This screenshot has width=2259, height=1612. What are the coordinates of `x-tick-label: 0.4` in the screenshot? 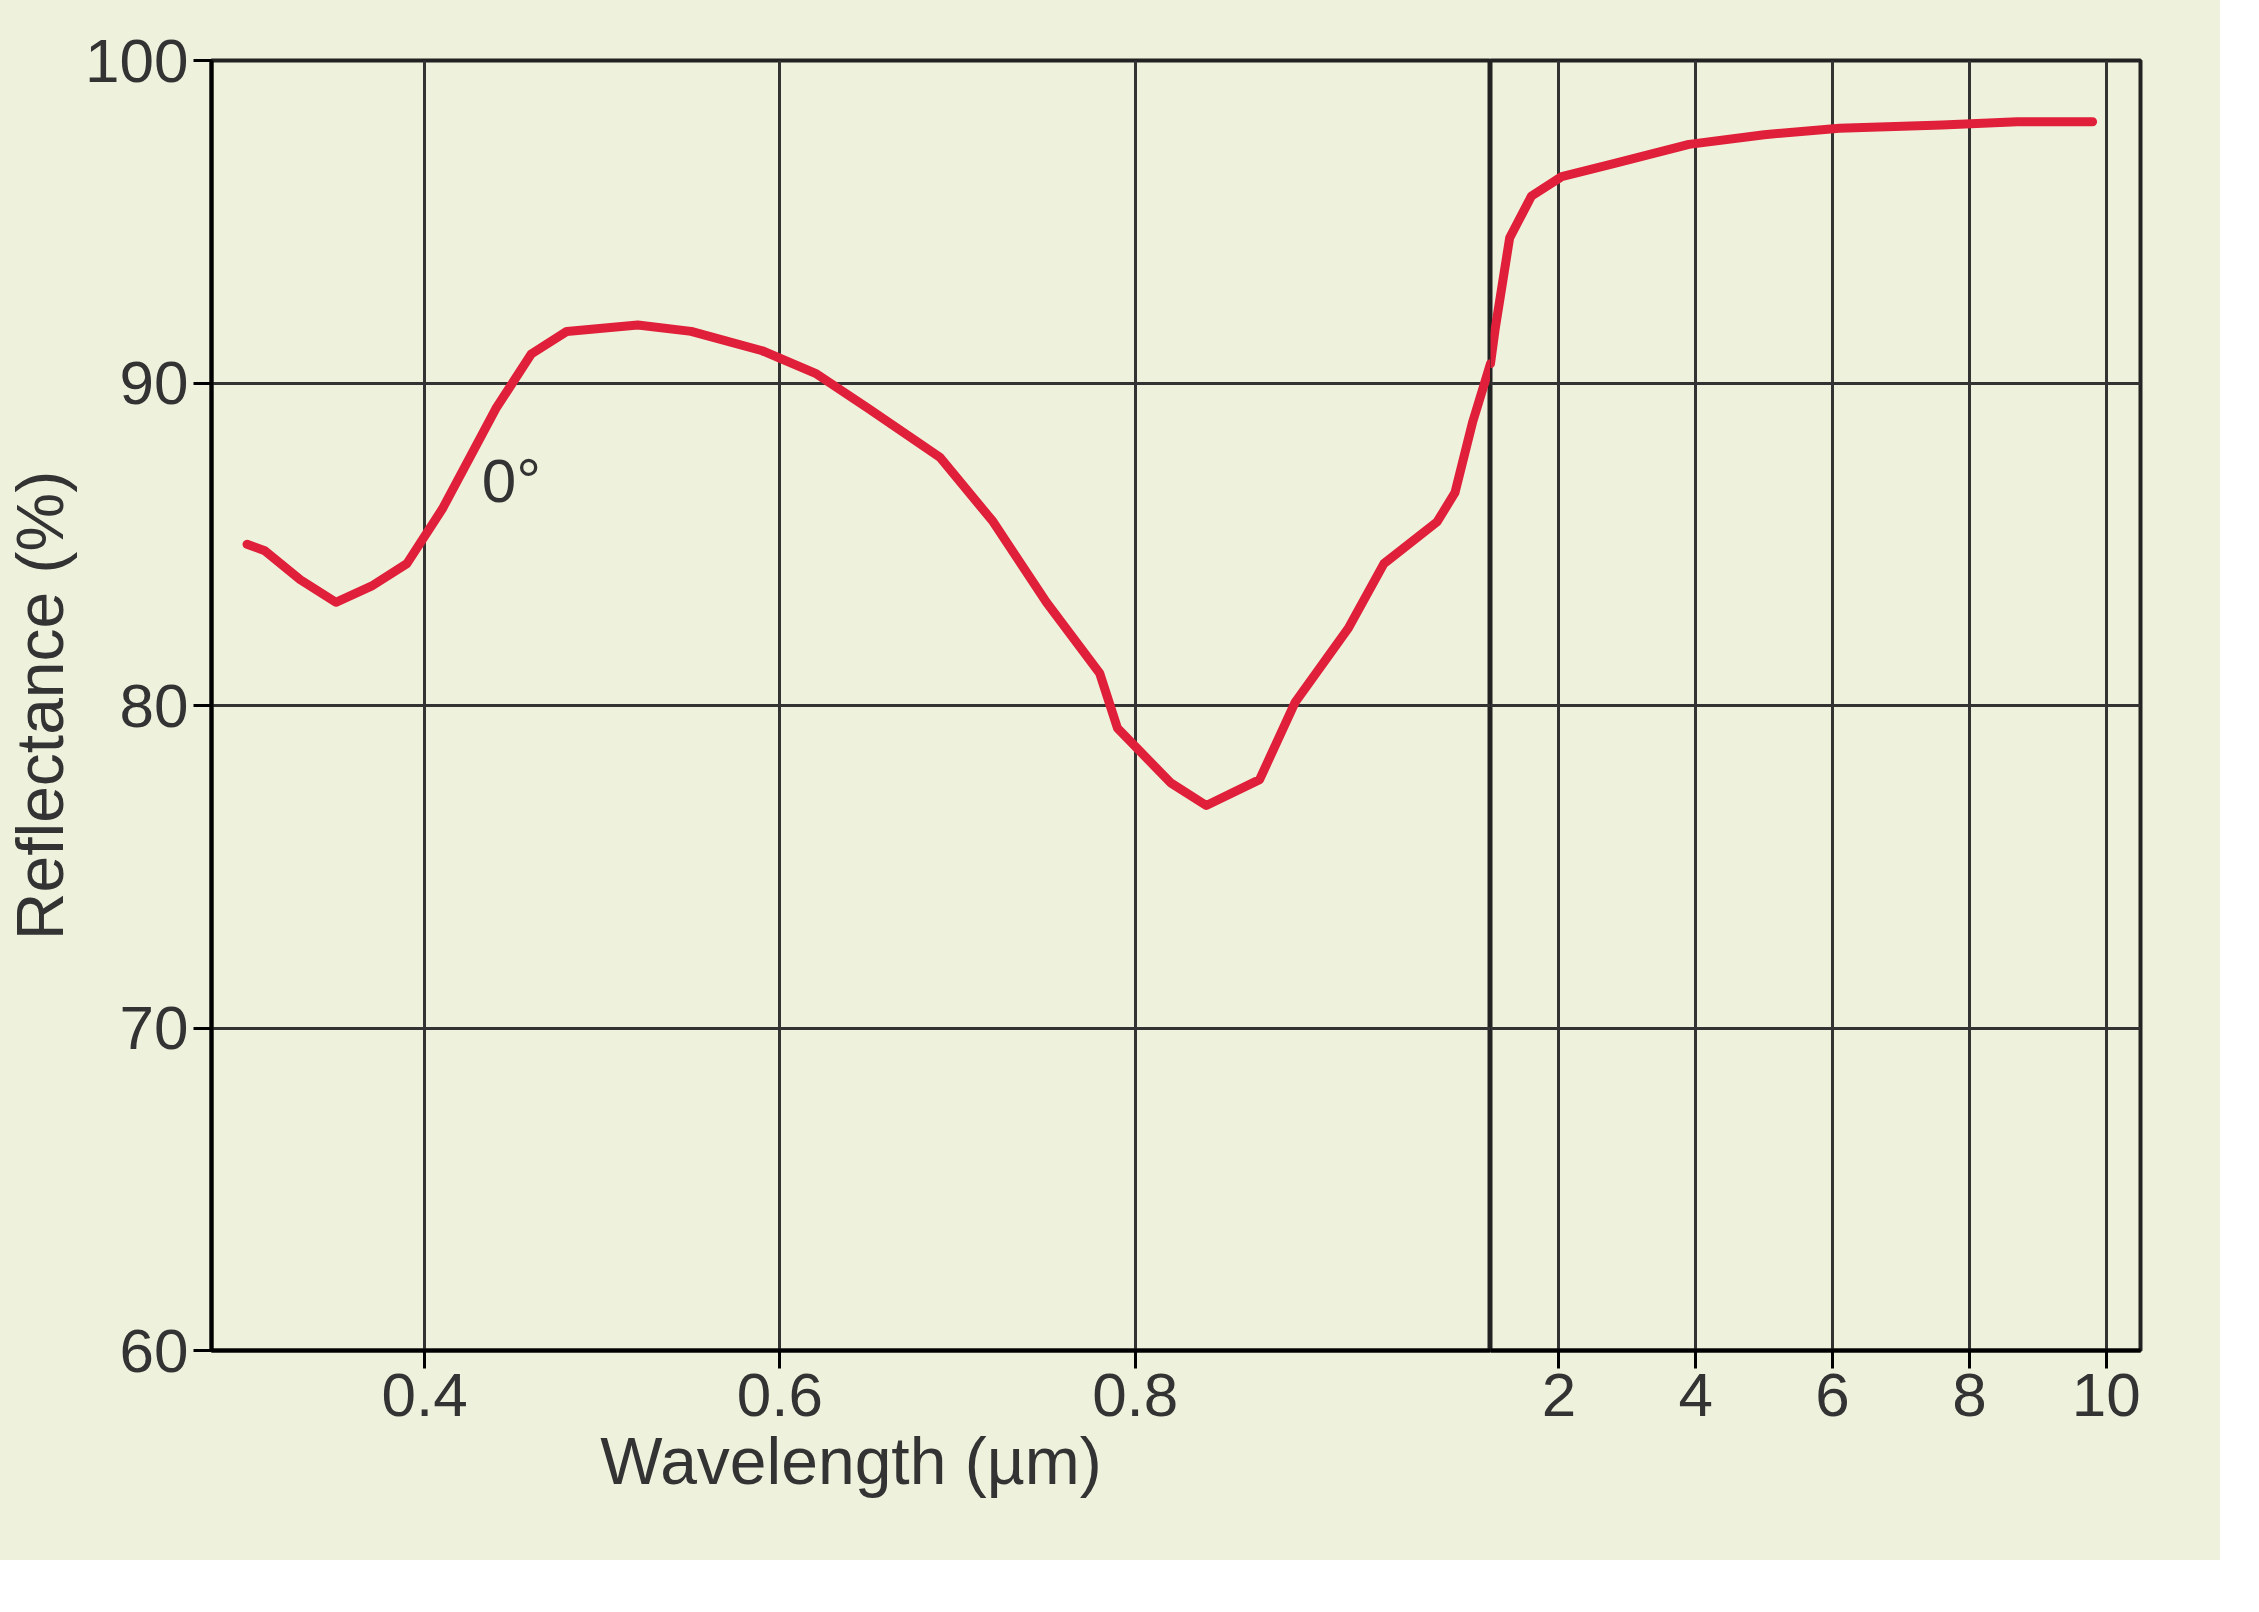 It's located at (424, 1394).